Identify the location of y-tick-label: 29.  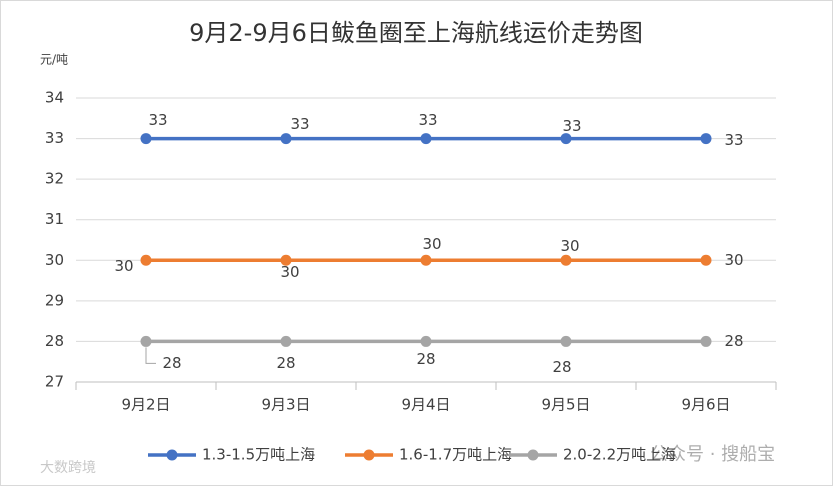
(54, 300).